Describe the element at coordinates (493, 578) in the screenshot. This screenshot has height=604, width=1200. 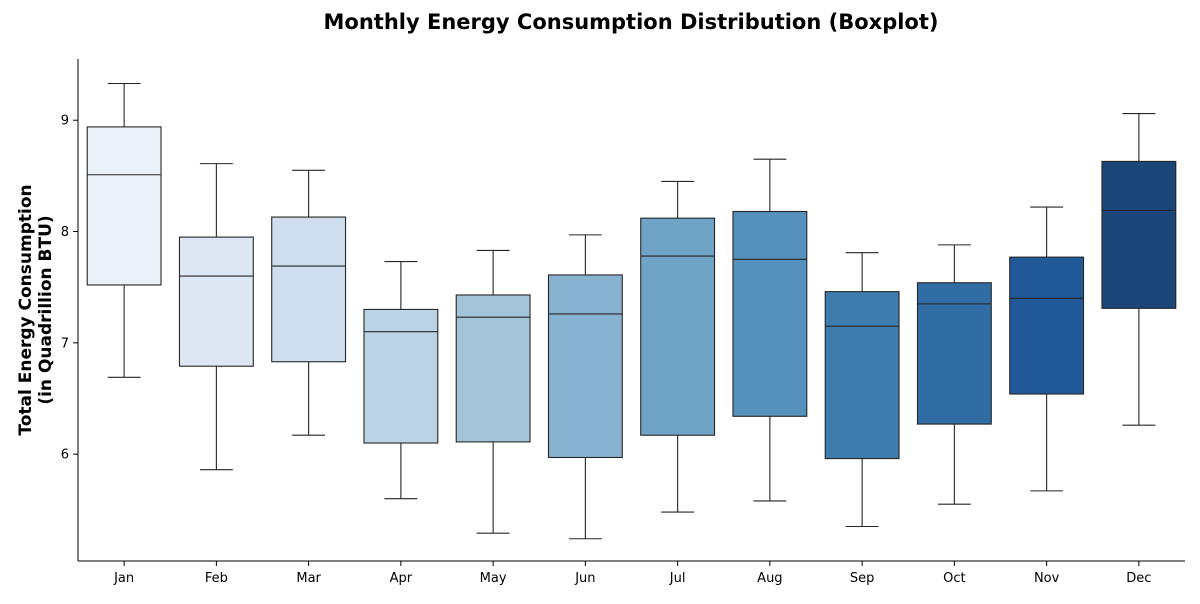
I see `x-tick-label: May` at that location.